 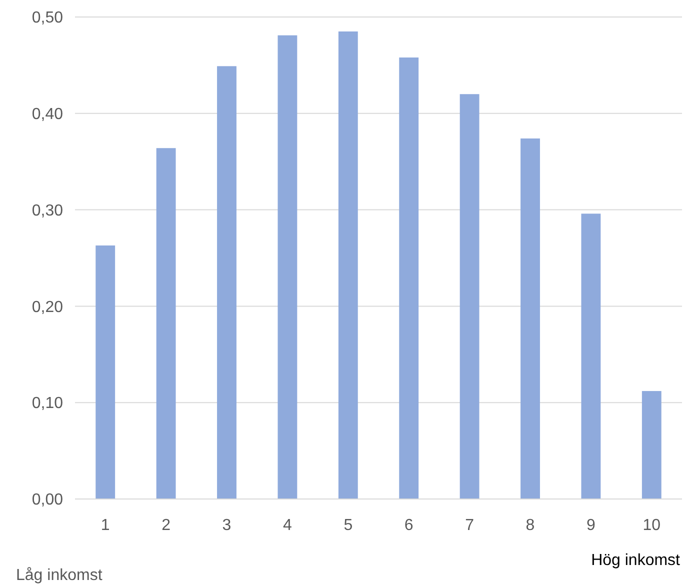 I want to click on x-tick-label: 2, so click(x=166, y=525).